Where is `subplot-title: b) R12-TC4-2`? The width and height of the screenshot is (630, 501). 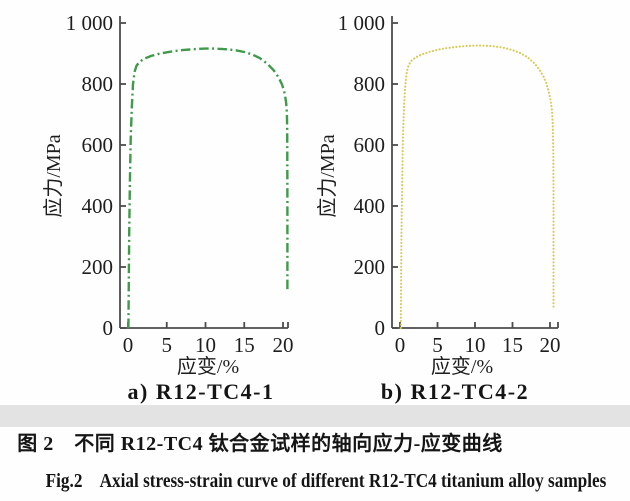 subplot-title: b) R12-TC4-2 is located at coordinates (455, 391).